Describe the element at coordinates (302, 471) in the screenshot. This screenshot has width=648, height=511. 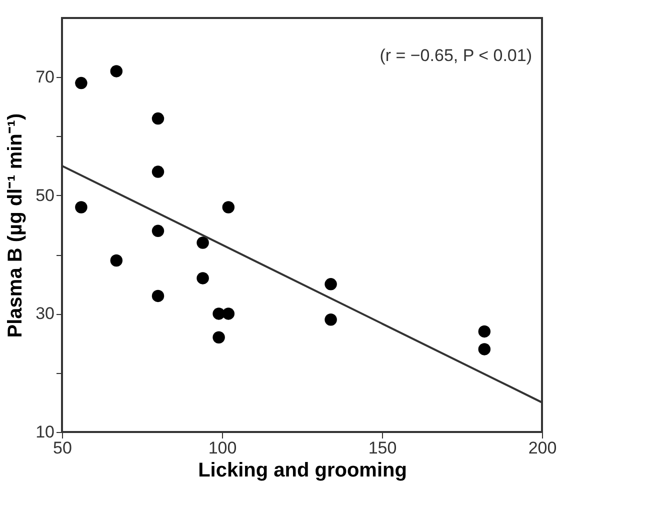
I see `x-axis-title: Licking and grooming` at that location.